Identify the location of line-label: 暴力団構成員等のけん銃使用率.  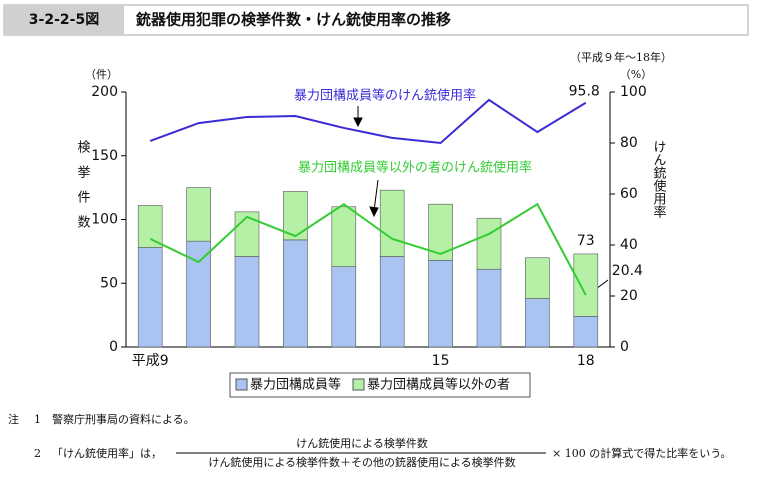
(385, 96).